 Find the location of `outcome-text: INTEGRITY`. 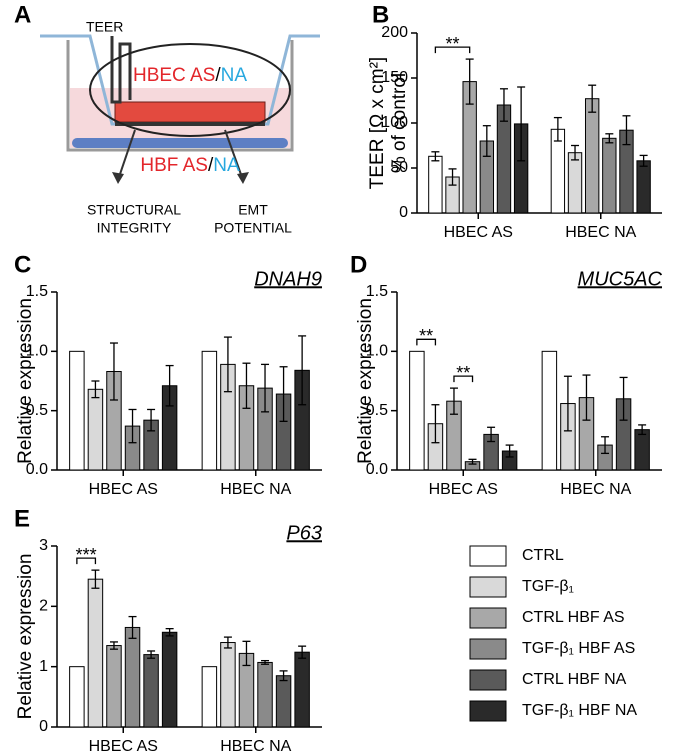

outcome-text: INTEGRITY is located at coordinates (134, 228).